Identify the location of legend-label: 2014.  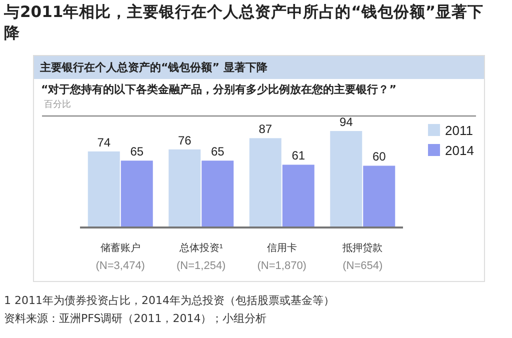
(459, 150).